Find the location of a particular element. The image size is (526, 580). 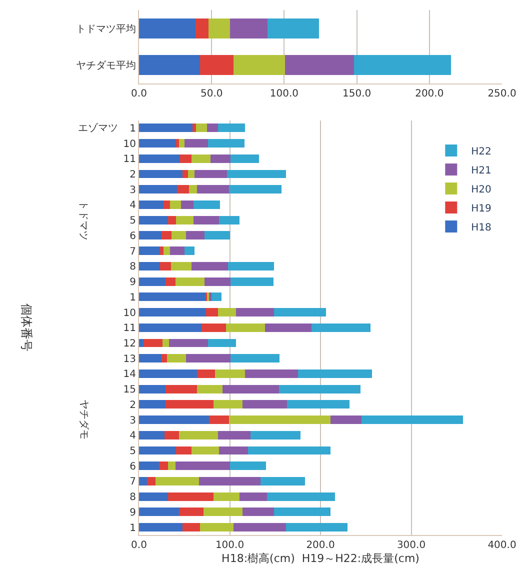

legend-label: H19 is located at coordinates (481, 208).